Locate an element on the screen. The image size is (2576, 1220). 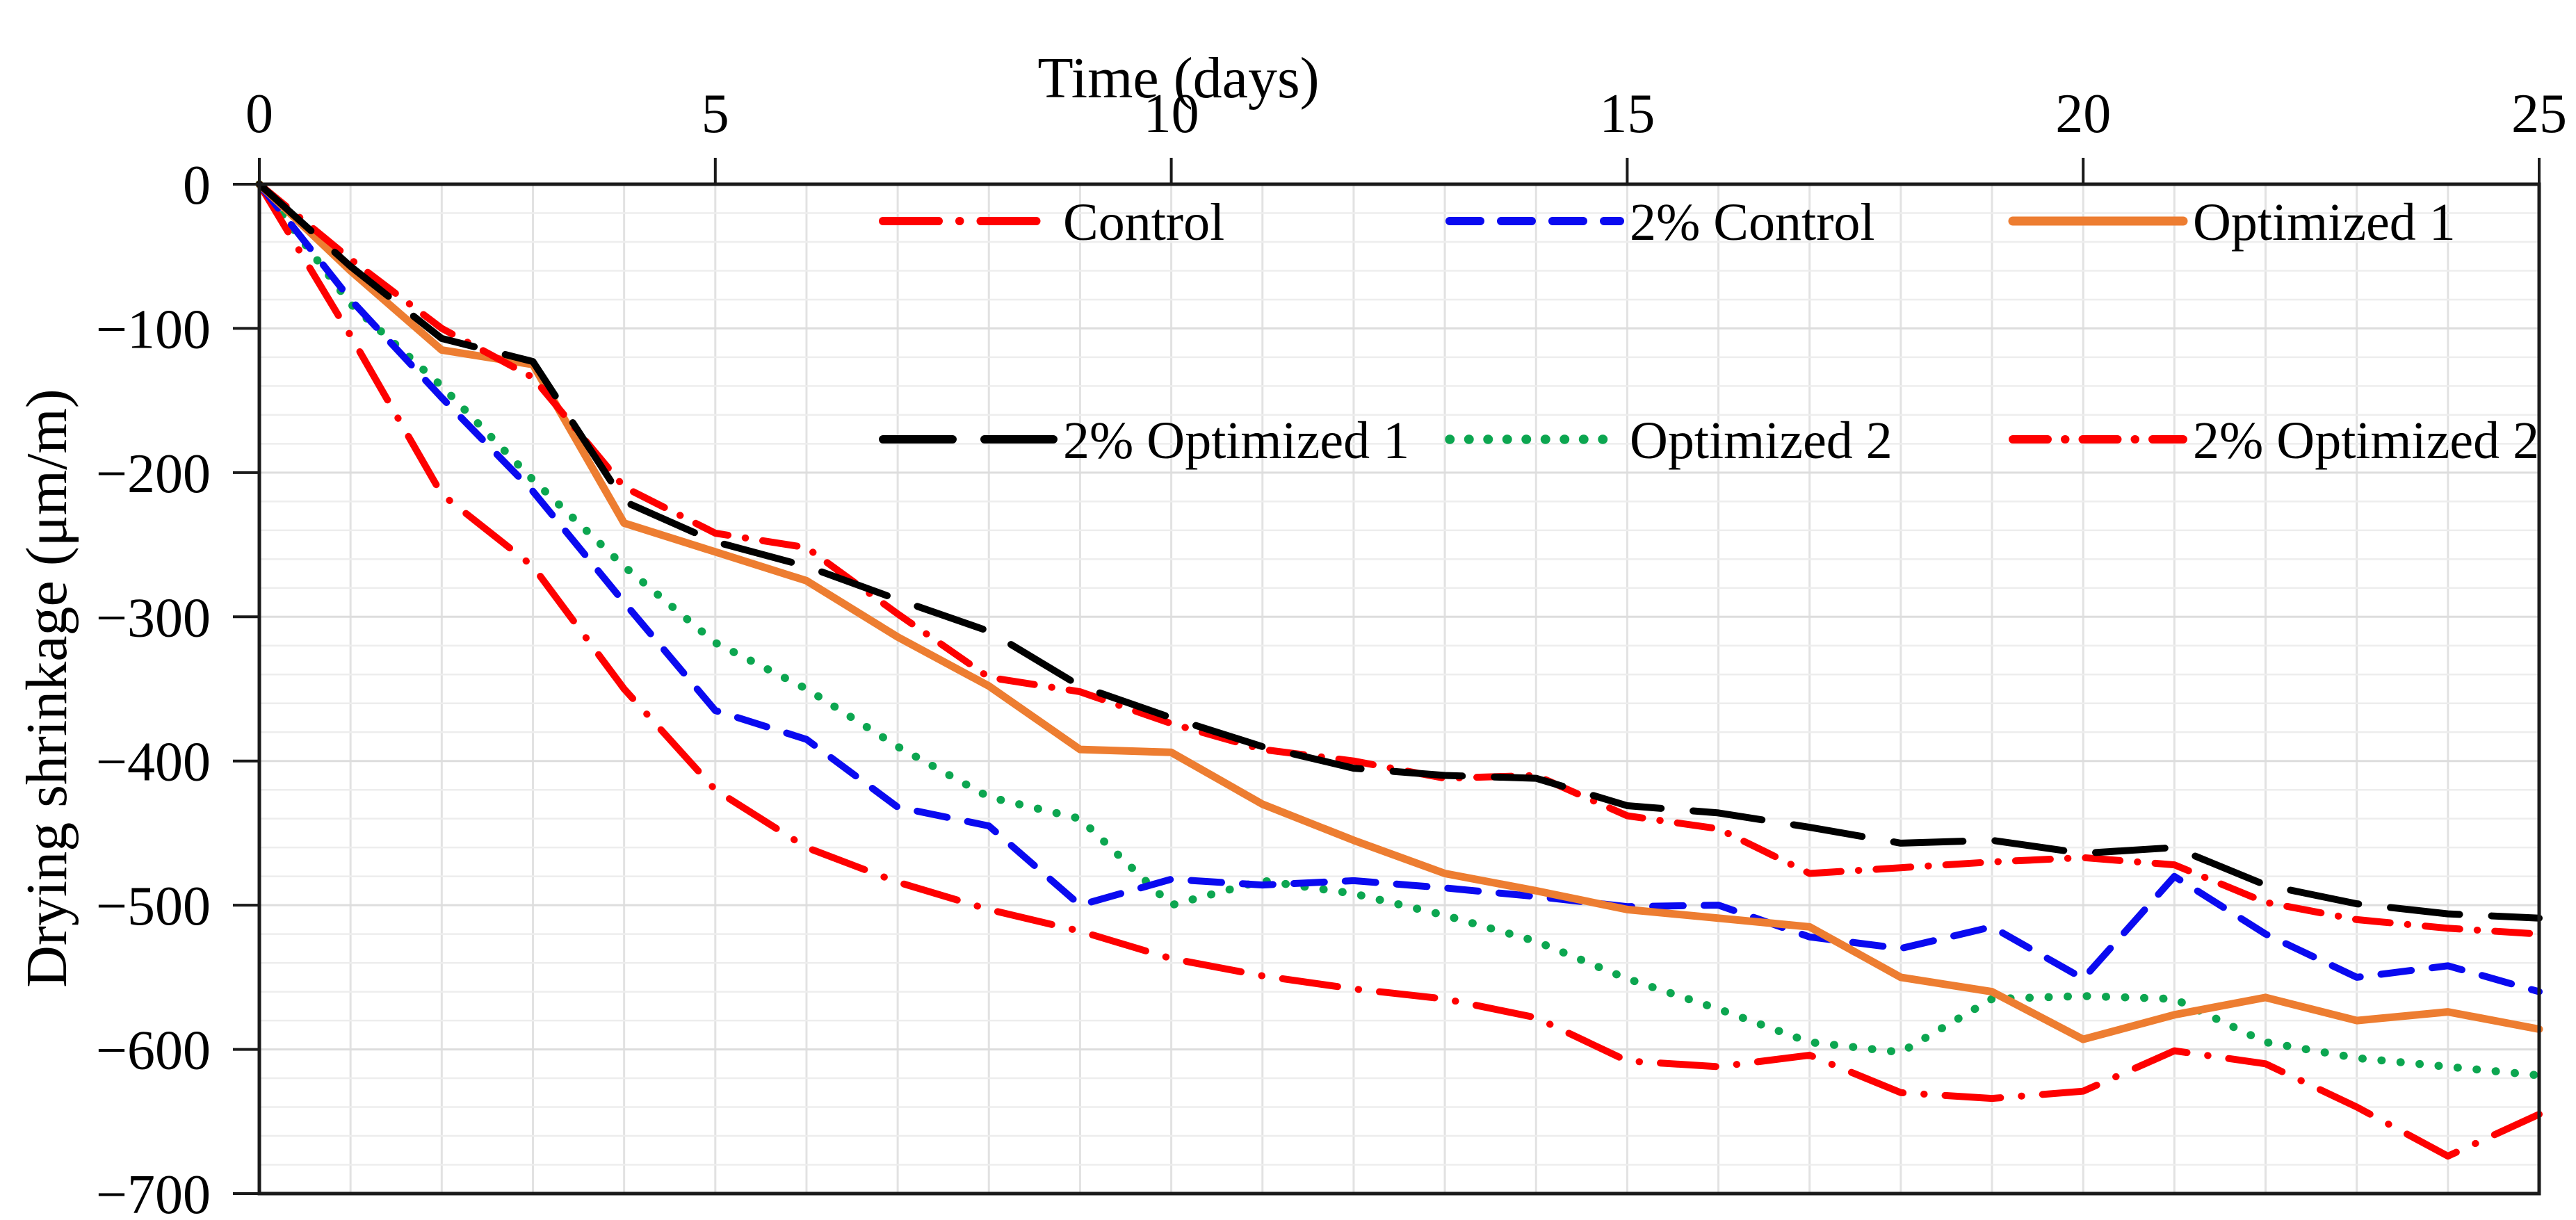
y-tick-label: 0 is located at coordinates (197, 185).